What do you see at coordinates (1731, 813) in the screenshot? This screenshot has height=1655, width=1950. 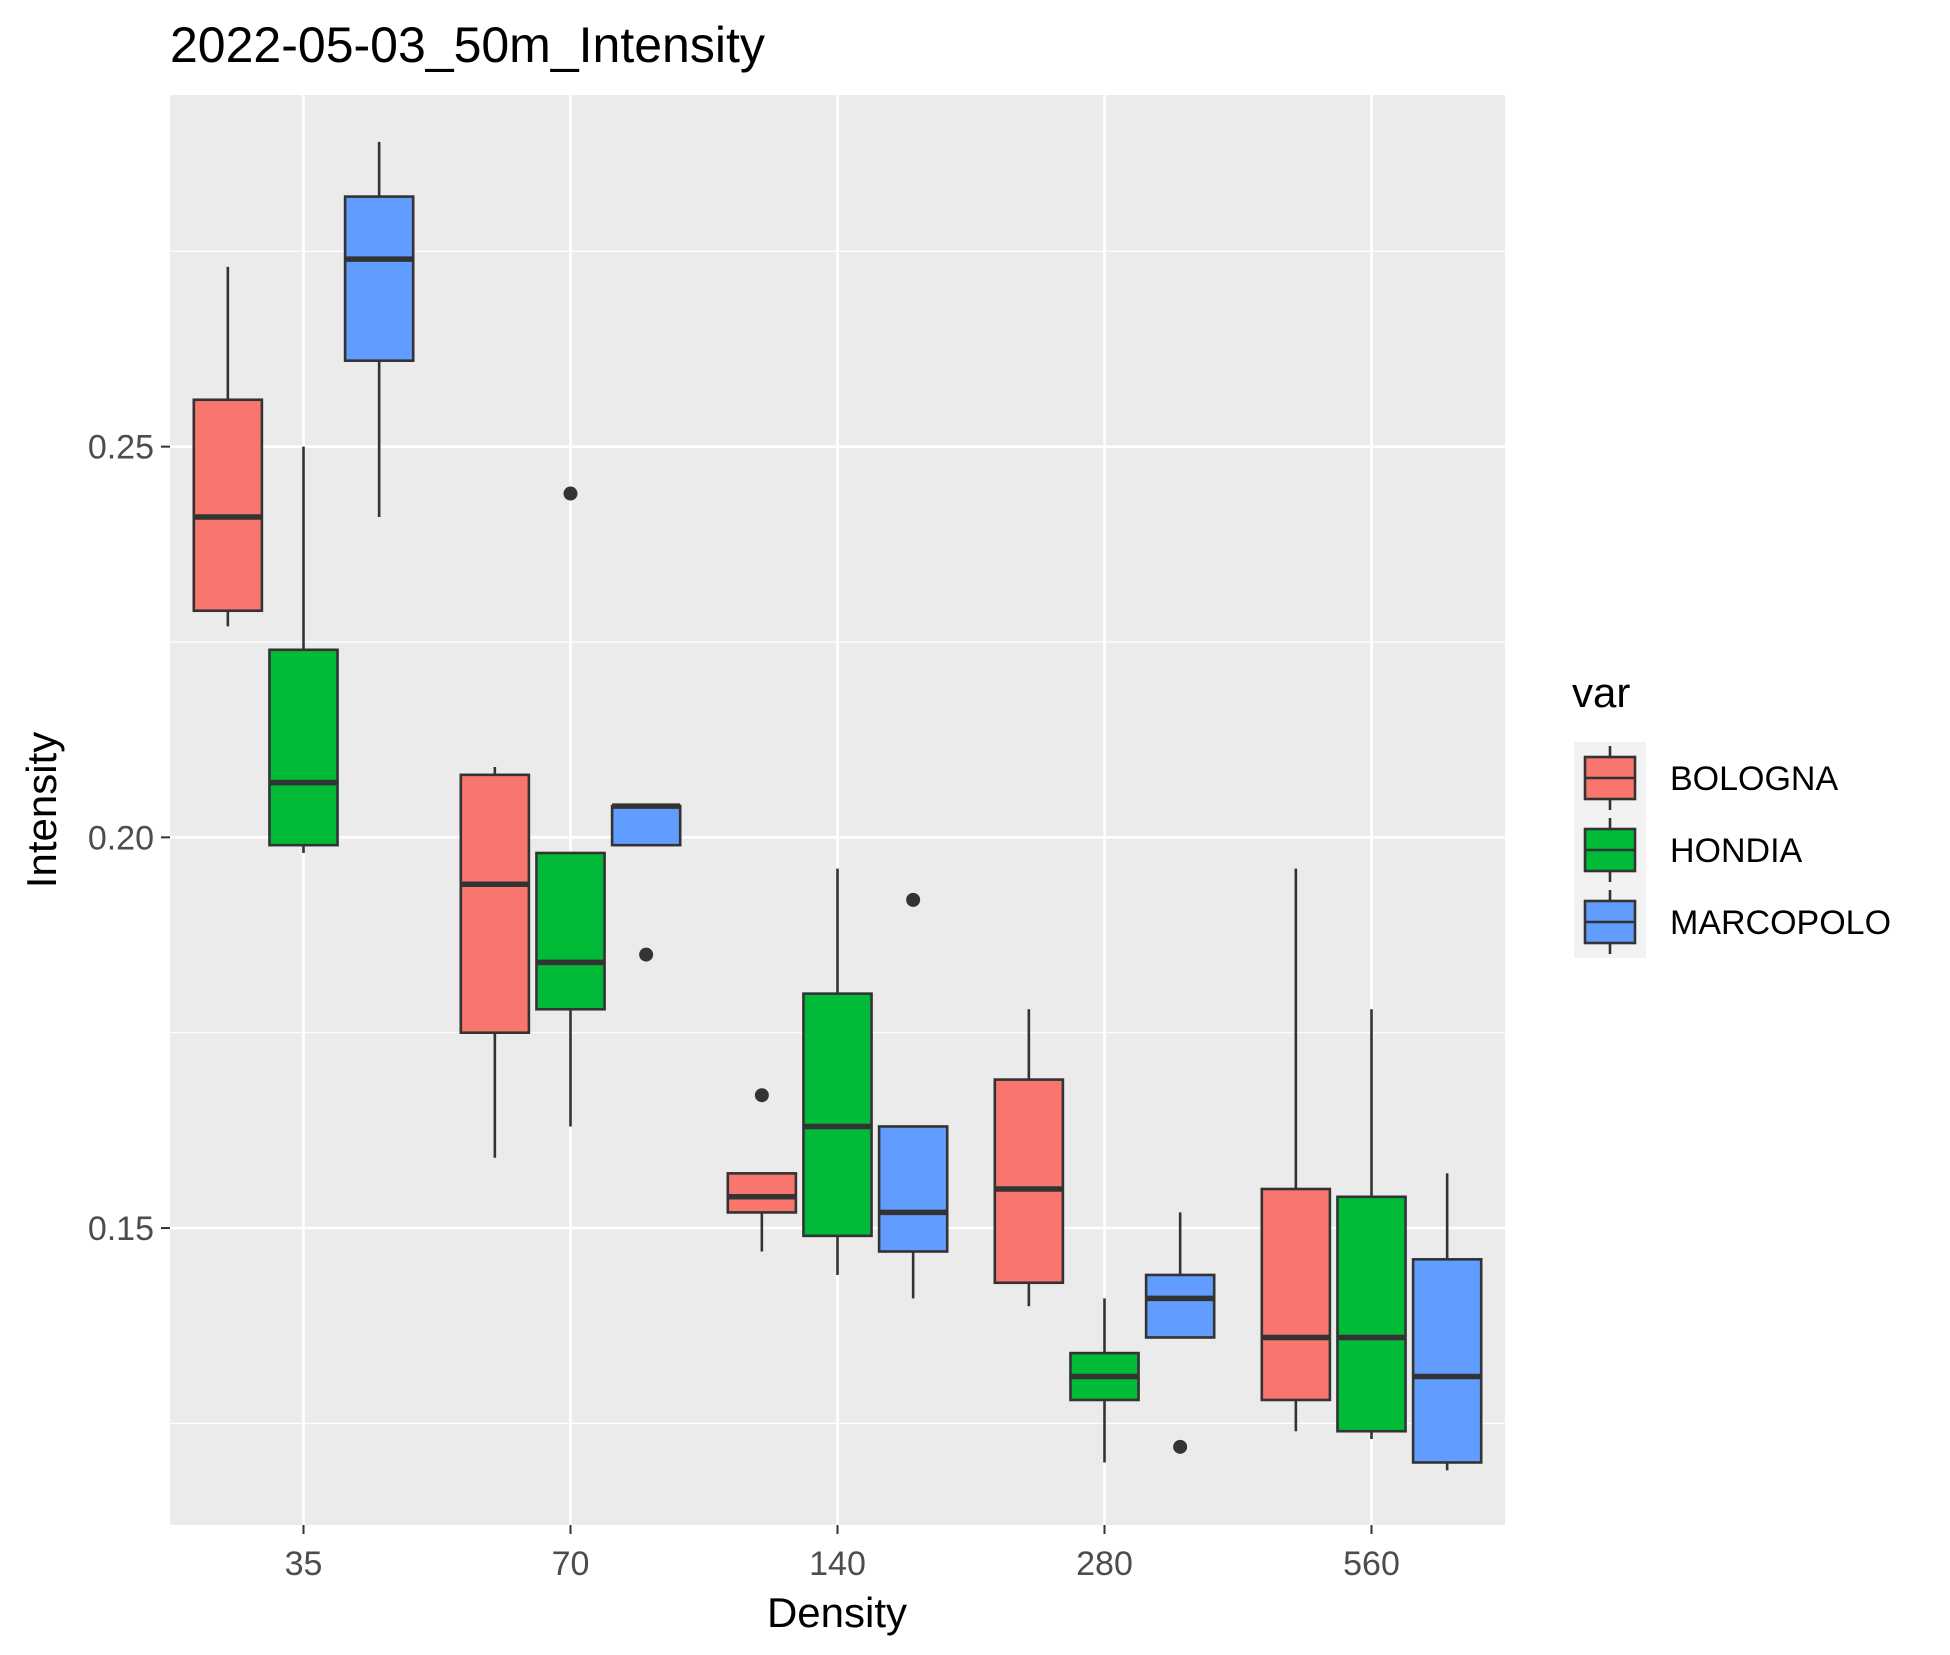 I see `legend: var BOLOGNA HONDIA MARCOPOLO` at bounding box center [1731, 813].